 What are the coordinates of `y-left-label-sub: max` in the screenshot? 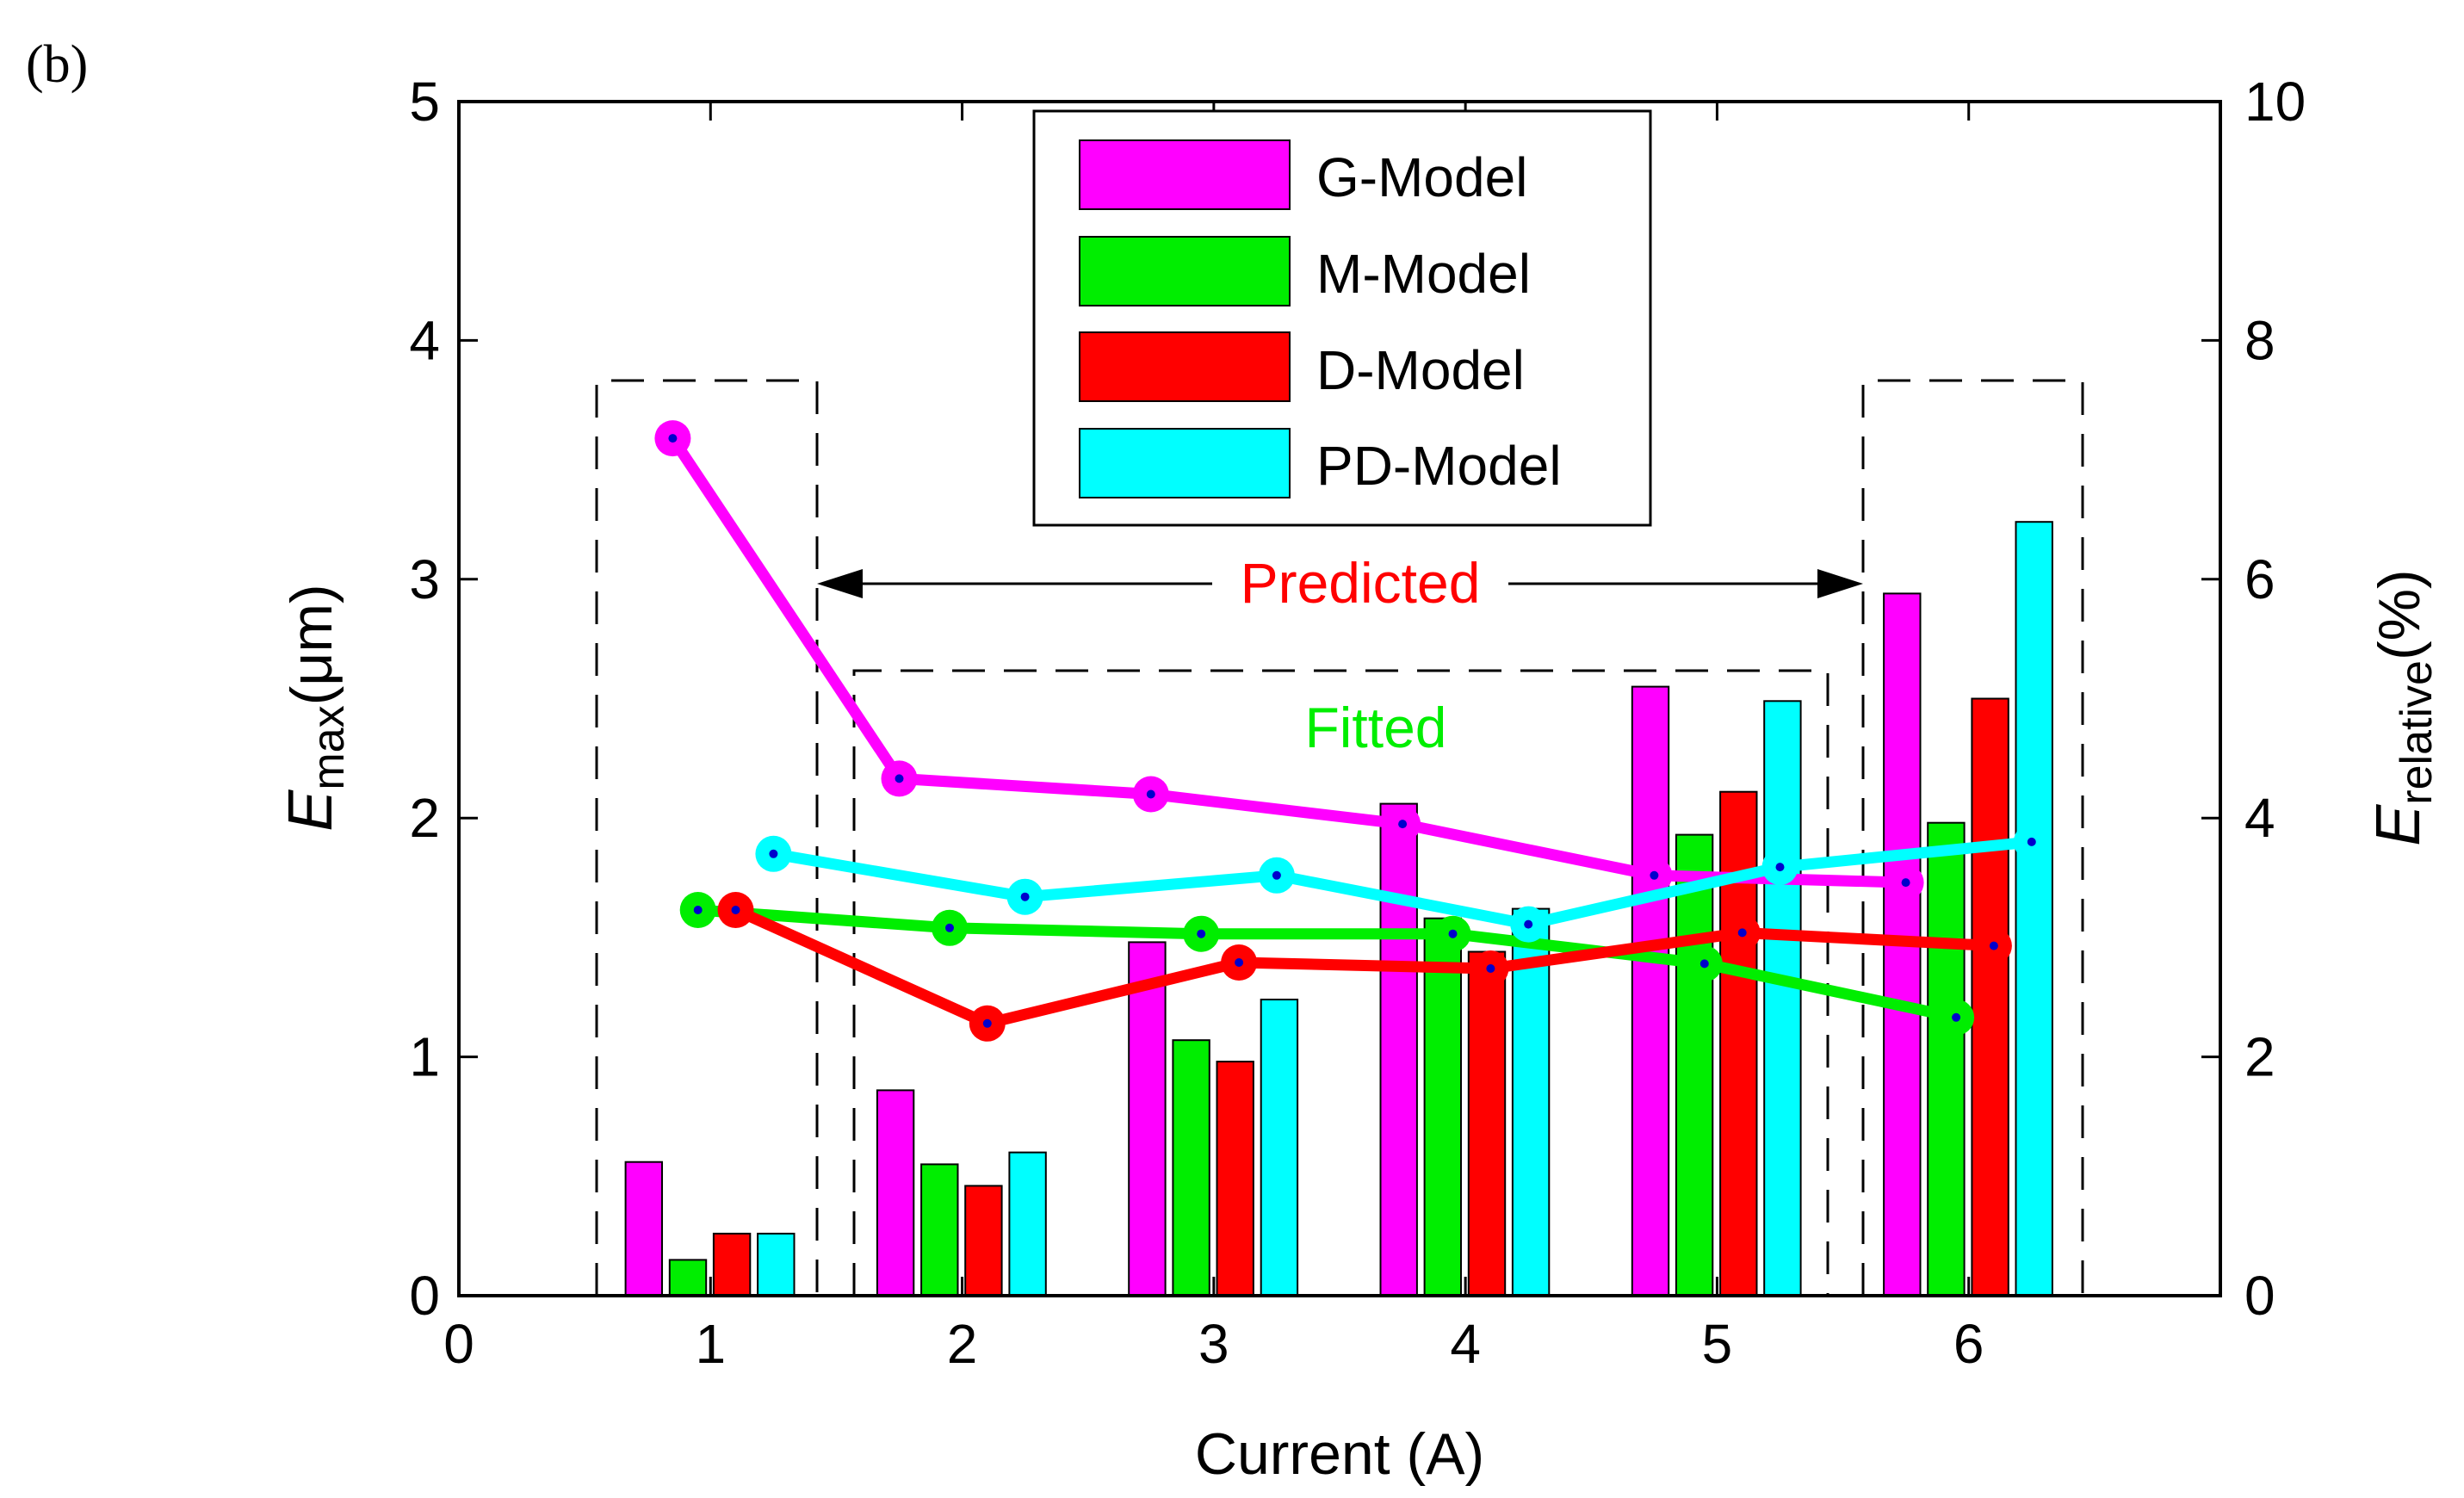 It's located at (329, 747).